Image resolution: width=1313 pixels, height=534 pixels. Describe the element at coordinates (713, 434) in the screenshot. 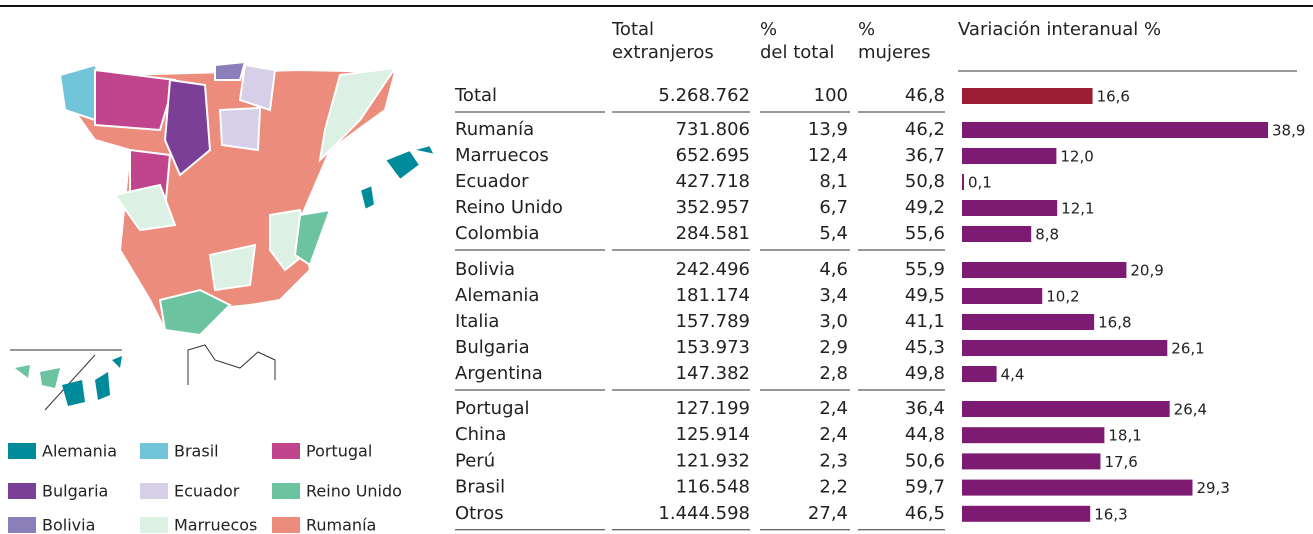

I see `total-cell: 125.914` at that location.